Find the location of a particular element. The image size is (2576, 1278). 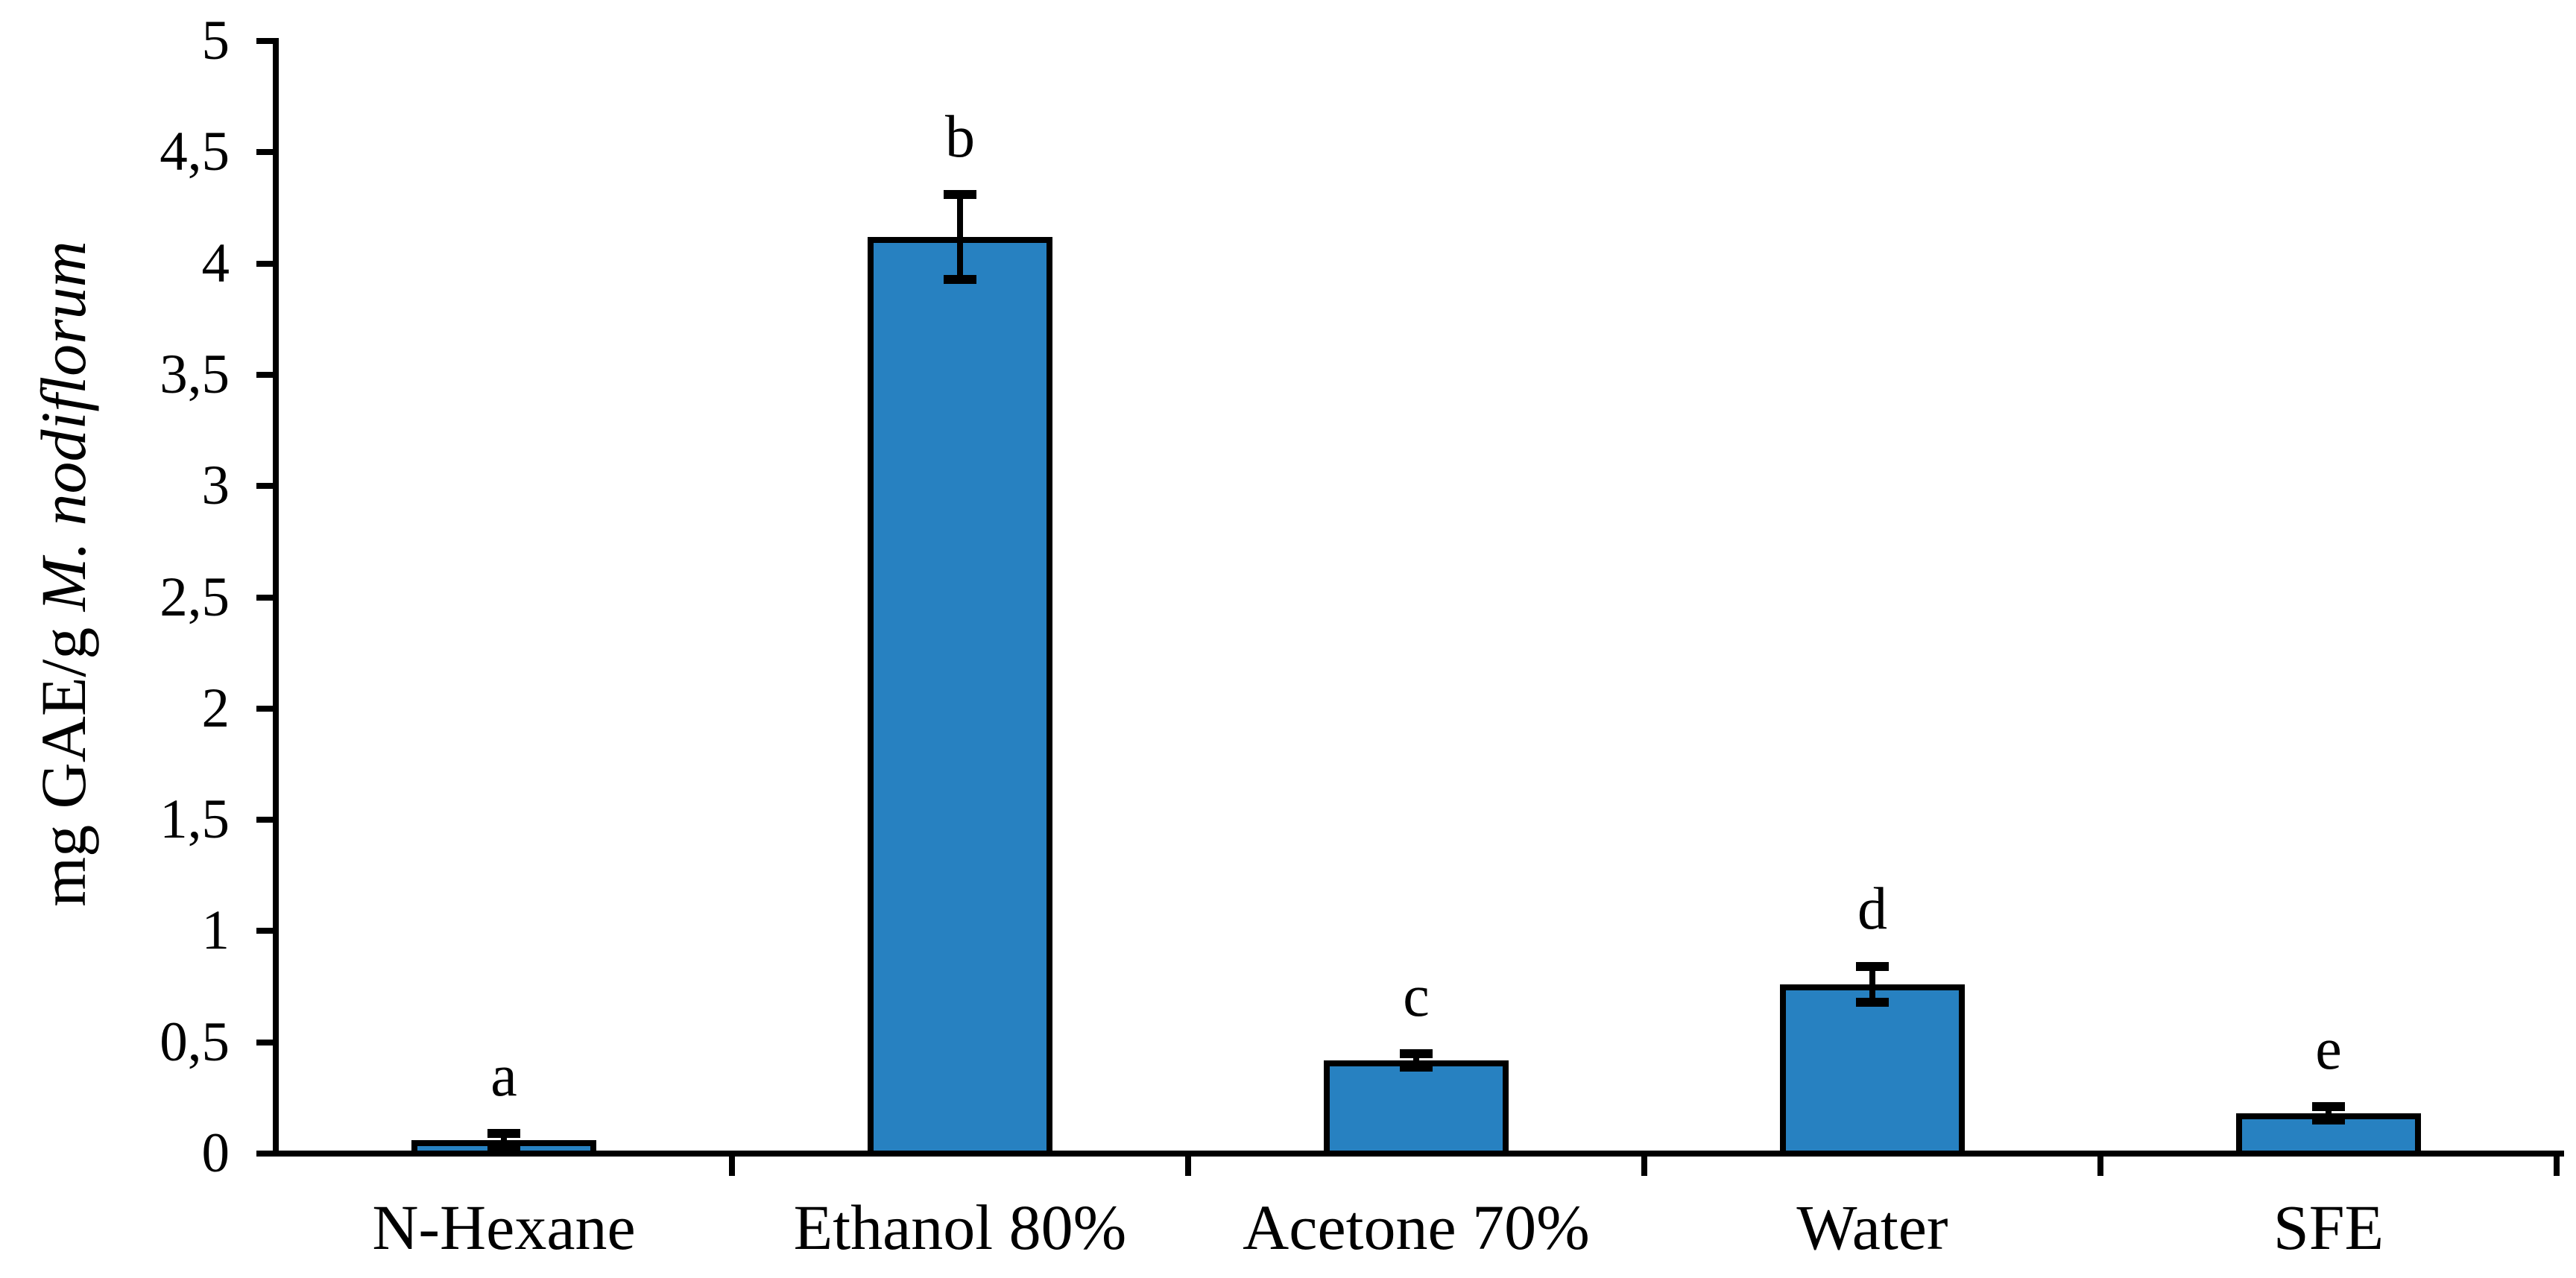

y-tick-label: 2,5 is located at coordinates (195, 597).